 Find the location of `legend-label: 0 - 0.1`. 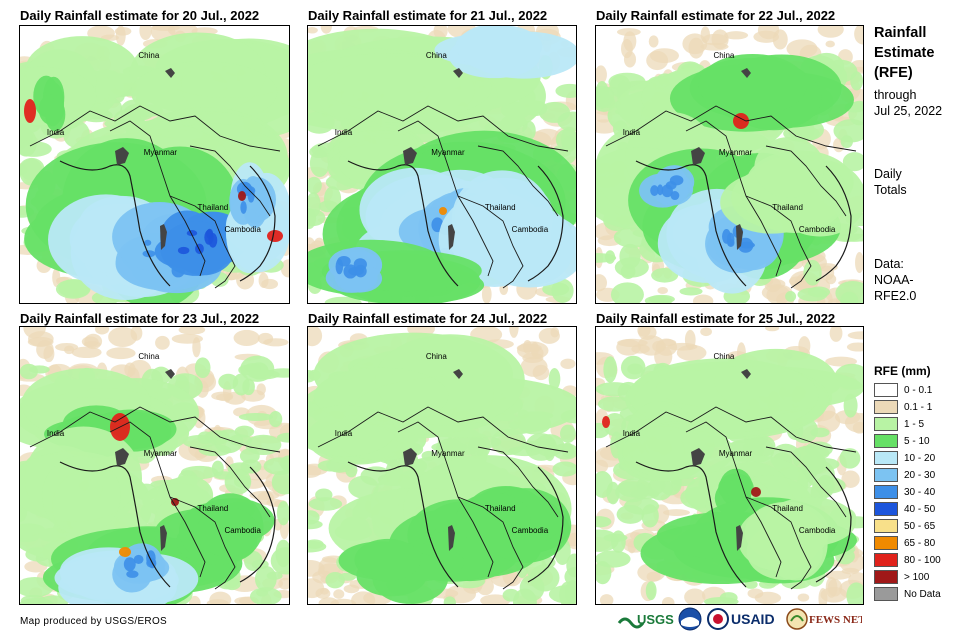

legend-label: 0 - 0.1 is located at coordinates (918, 390).